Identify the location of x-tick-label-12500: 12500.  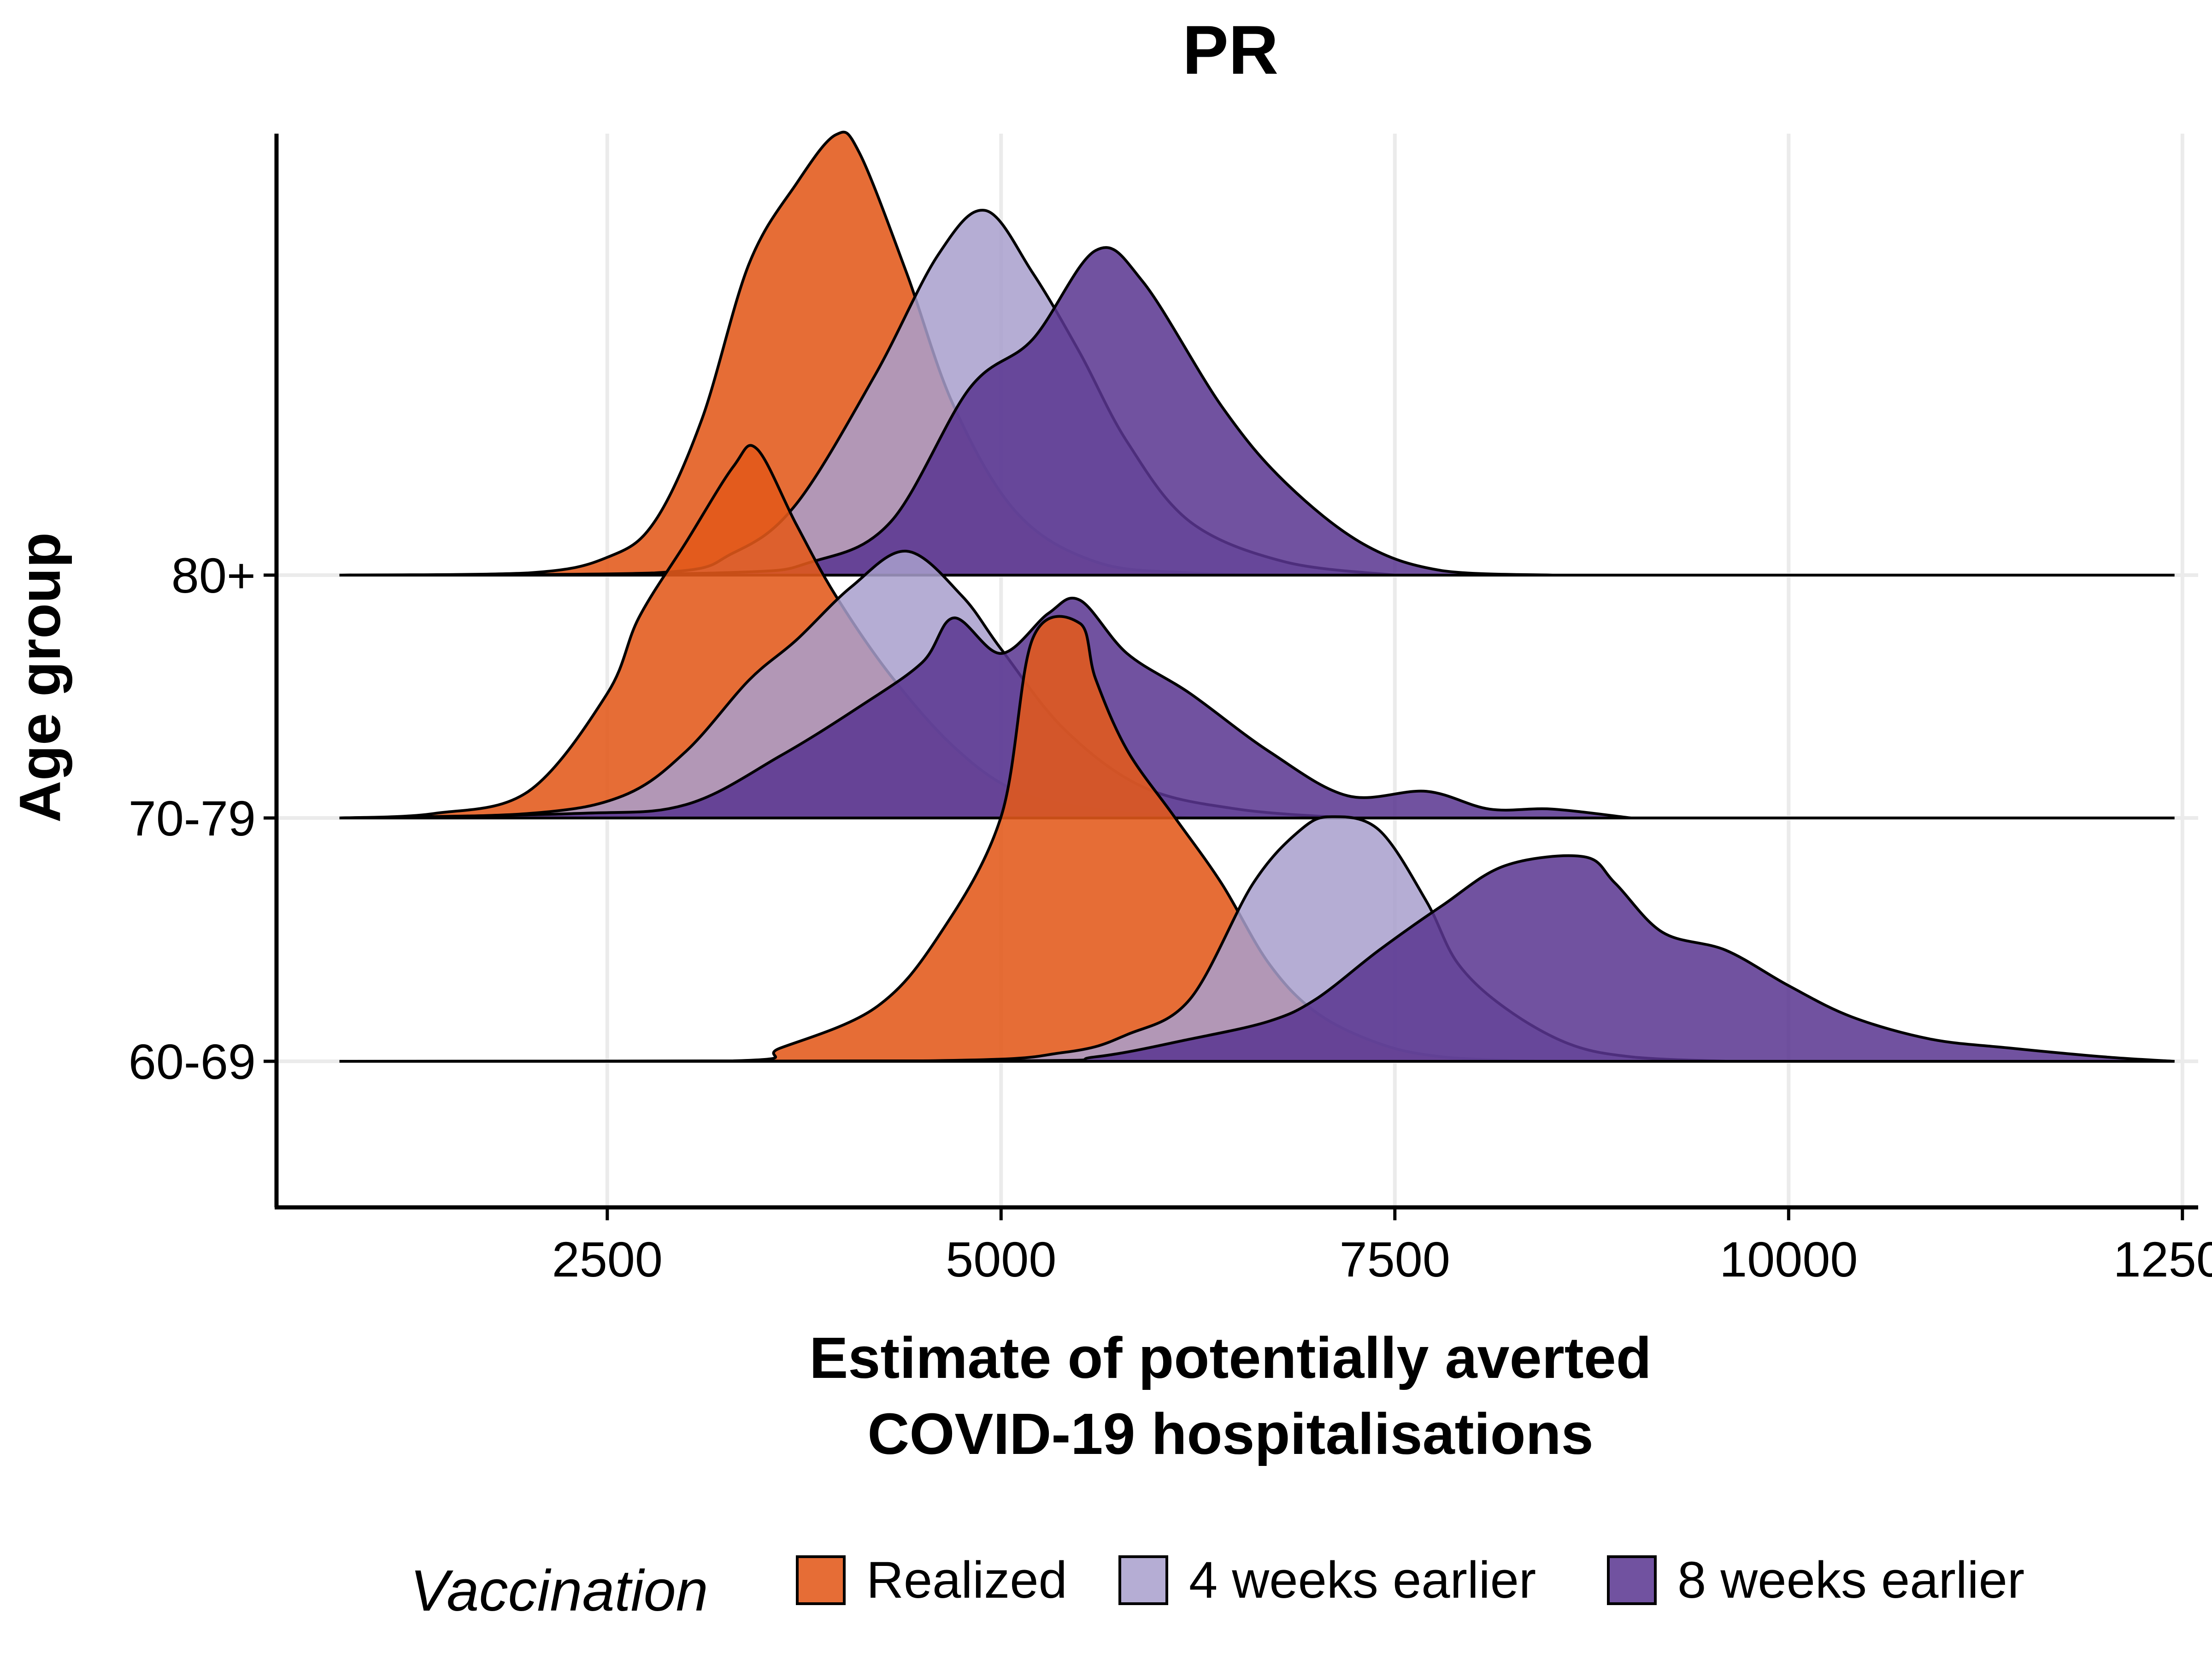
(2162, 1259).